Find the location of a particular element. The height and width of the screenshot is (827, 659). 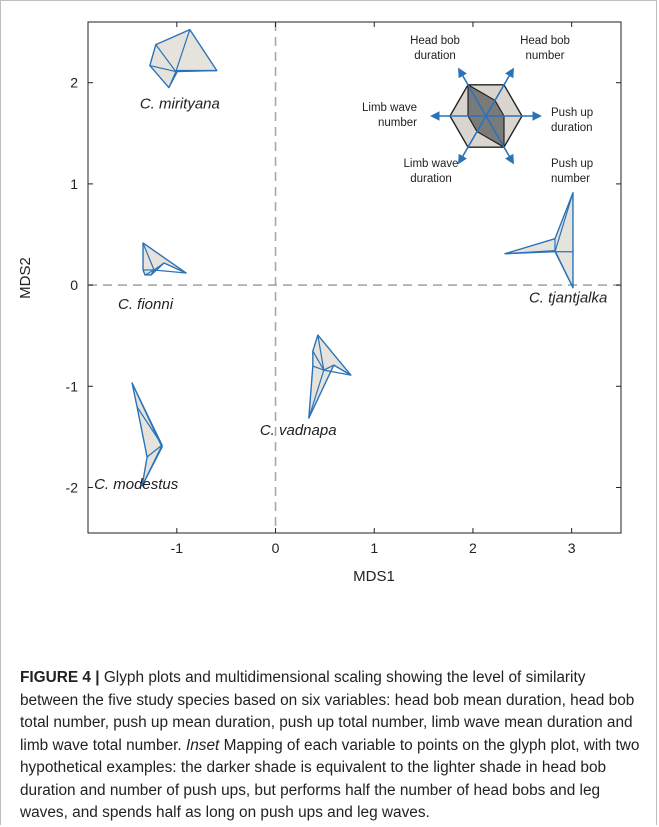

glyph-c-fionni: C. fionni is located at coordinates (152, 277).